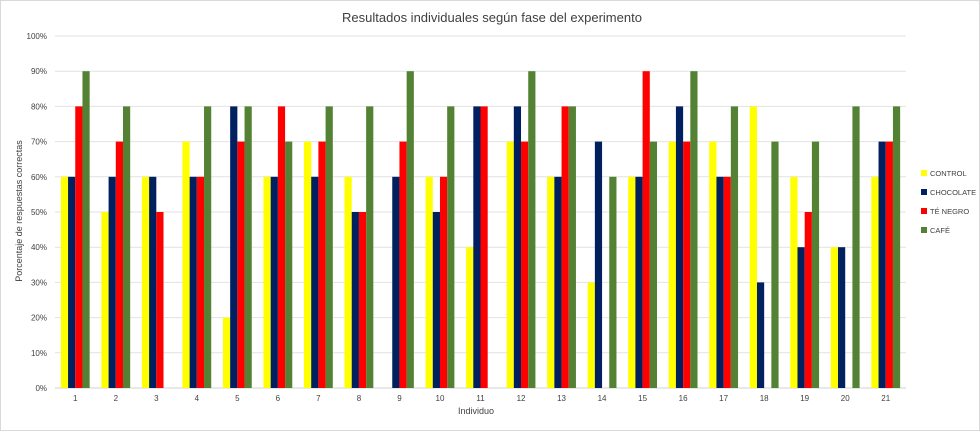 This screenshot has height=431, width=980. Describe the element at coordinates (804, 398) in the screenshot. I see `x-tick-label: 19` at that location.